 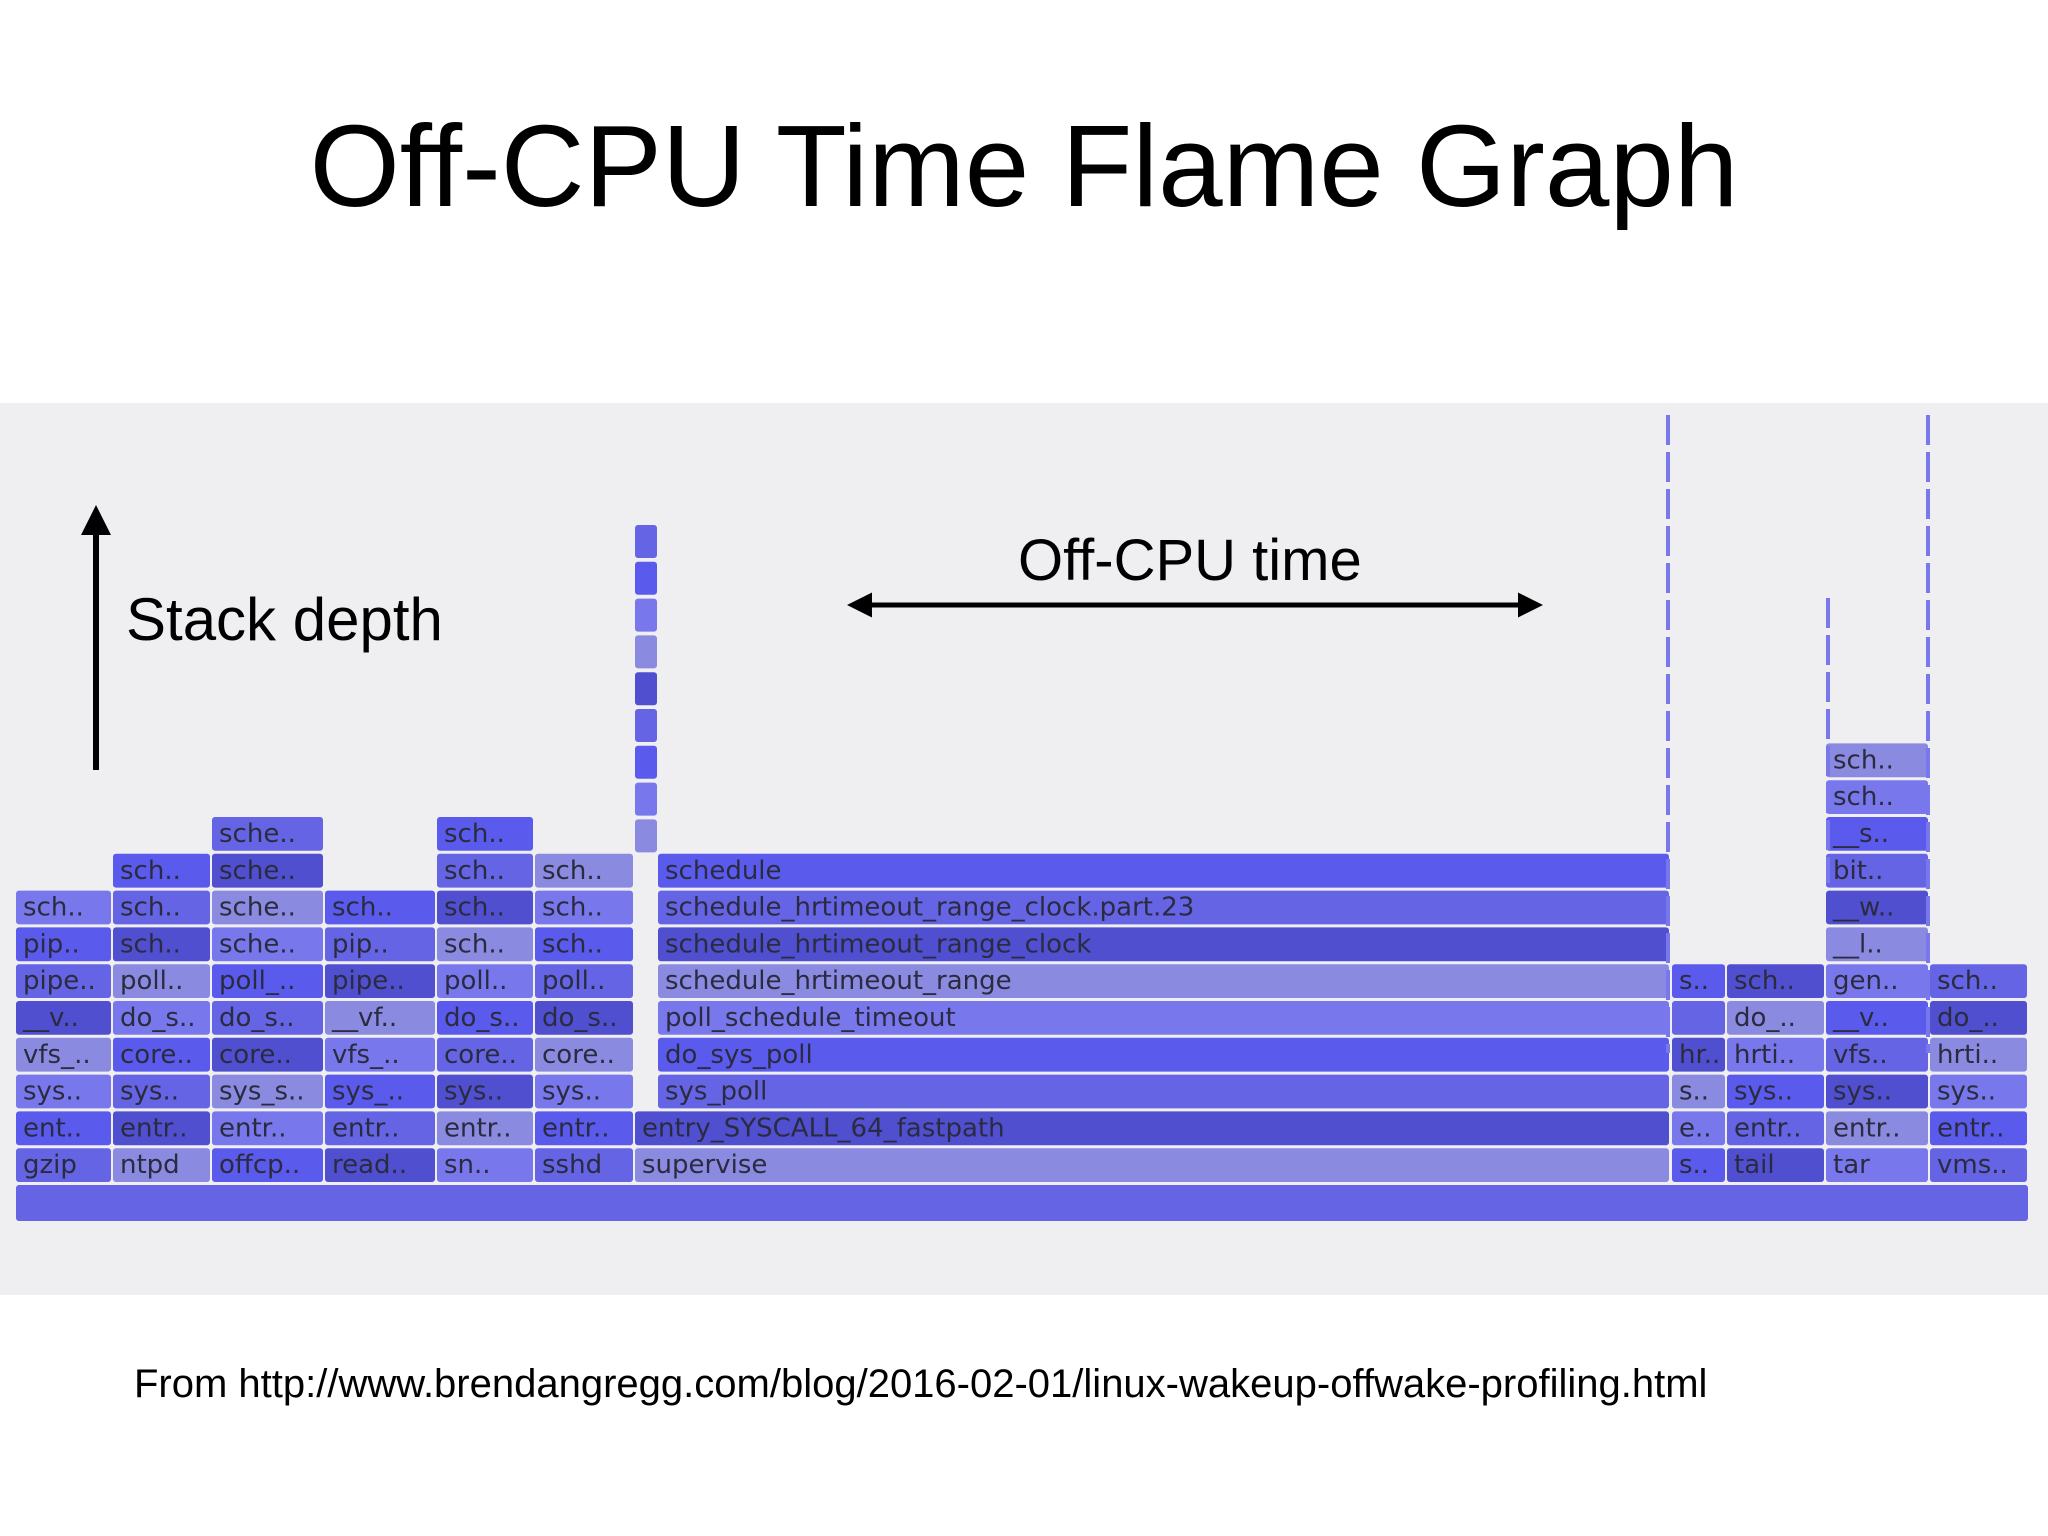 I want to click on flame-frame: schedule_hrtimeout_range, so click(x=1163, y=981).